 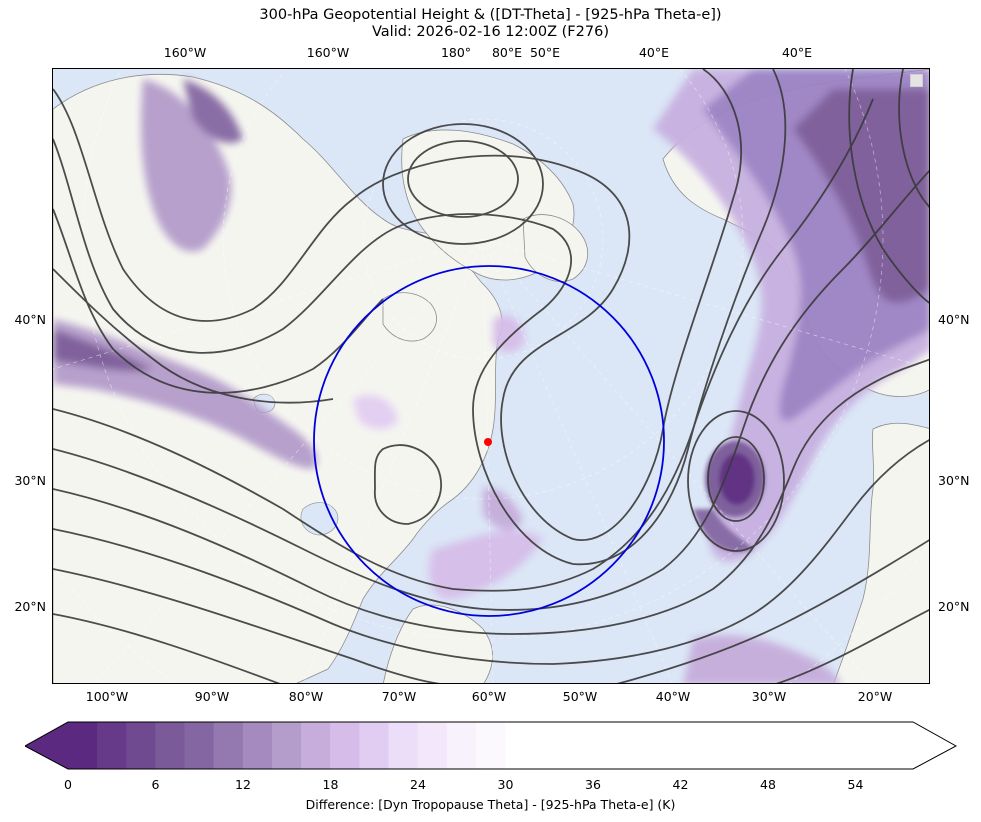 What do you see at coordinates (505, 784) in the screenshot?
I see `colorbar-tick-label: 30` at bounding box center [505, 784].